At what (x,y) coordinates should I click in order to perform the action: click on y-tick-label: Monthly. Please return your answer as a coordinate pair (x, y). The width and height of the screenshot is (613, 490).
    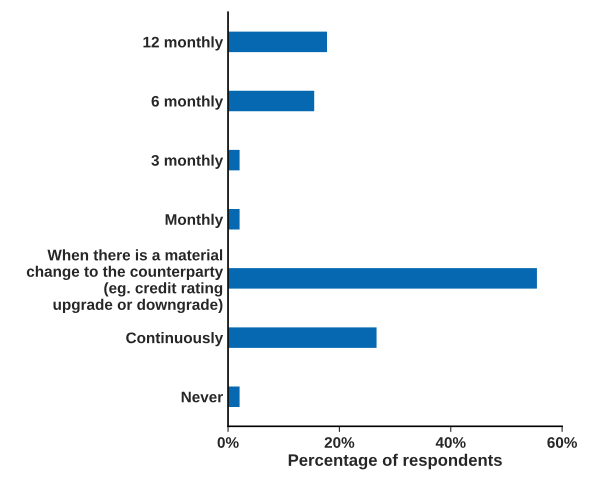
    Looking at the image, I should click on (195, 221).